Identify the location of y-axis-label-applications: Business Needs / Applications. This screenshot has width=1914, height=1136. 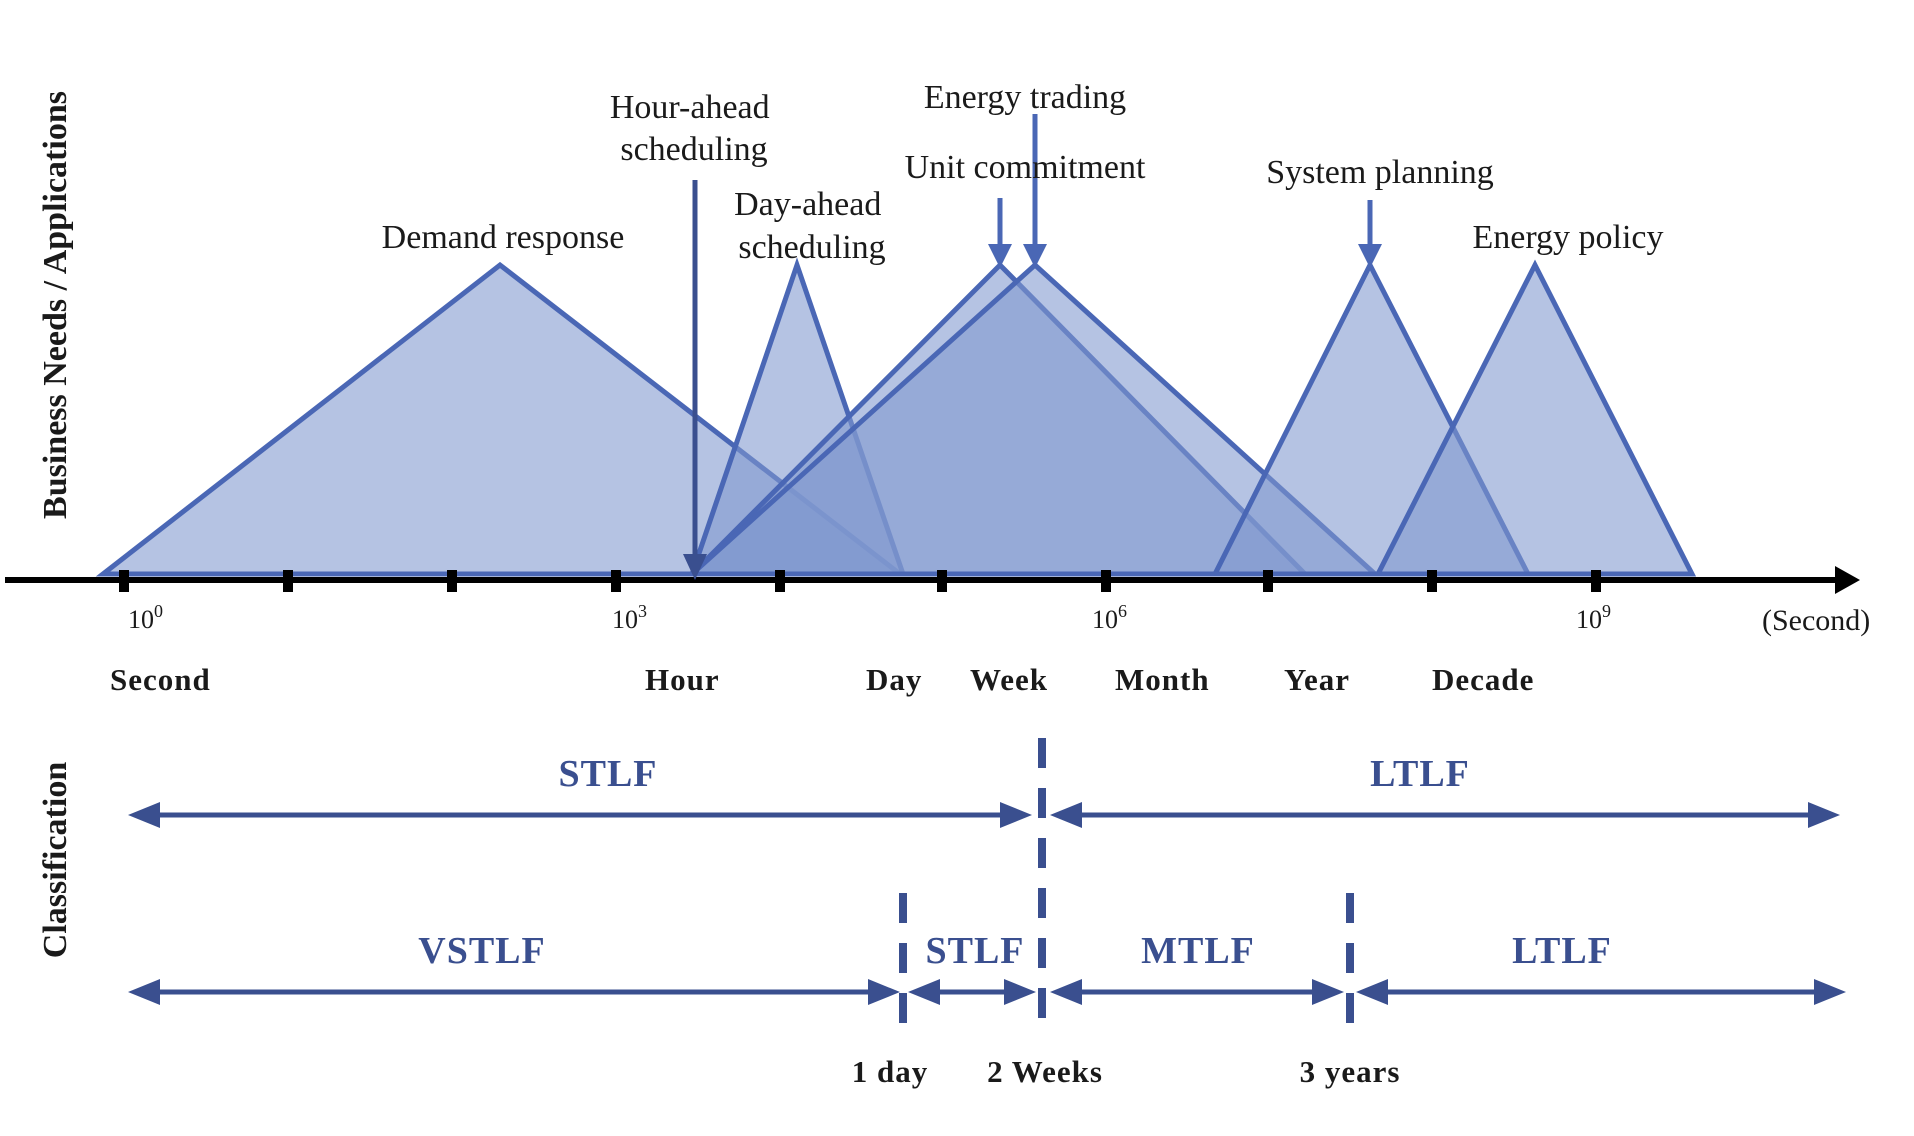
(55, 305).